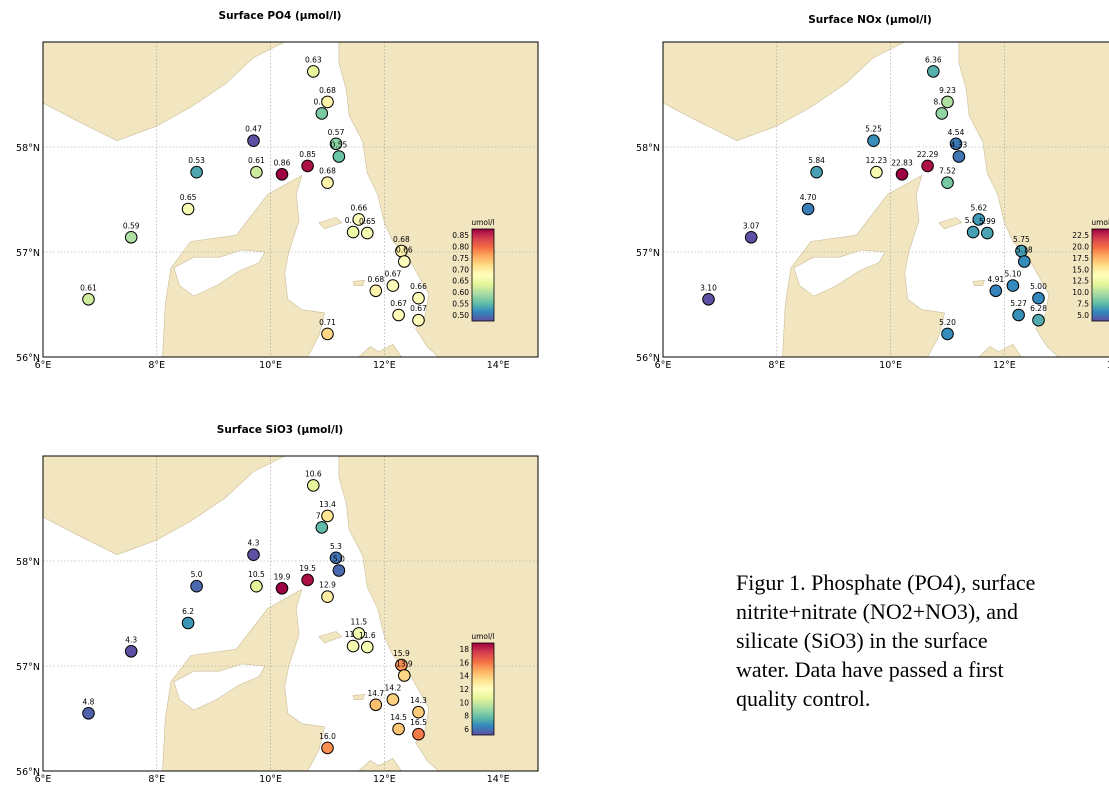 The image size is (1109, 794). I want to click on colorbar-tick-label: 0.85, so click(460, 235).